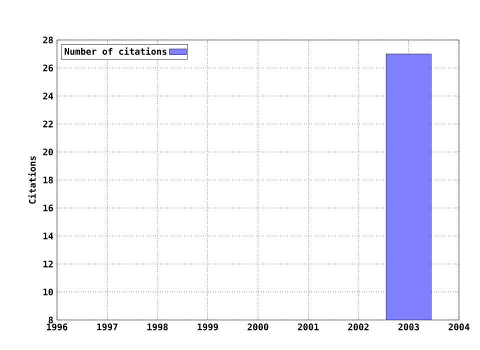  I want to click on y-tick-label: 24, so click(48, 96).